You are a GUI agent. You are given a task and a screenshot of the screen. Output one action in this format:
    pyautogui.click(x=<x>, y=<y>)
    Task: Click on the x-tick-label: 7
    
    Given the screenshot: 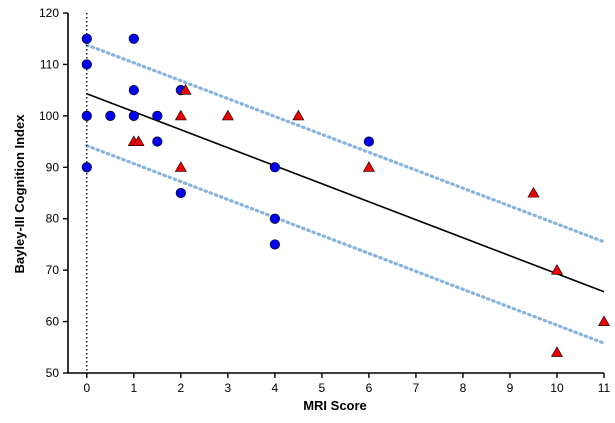 What is the action you would take?
    pyautogui.click(x=416, y=388)
    